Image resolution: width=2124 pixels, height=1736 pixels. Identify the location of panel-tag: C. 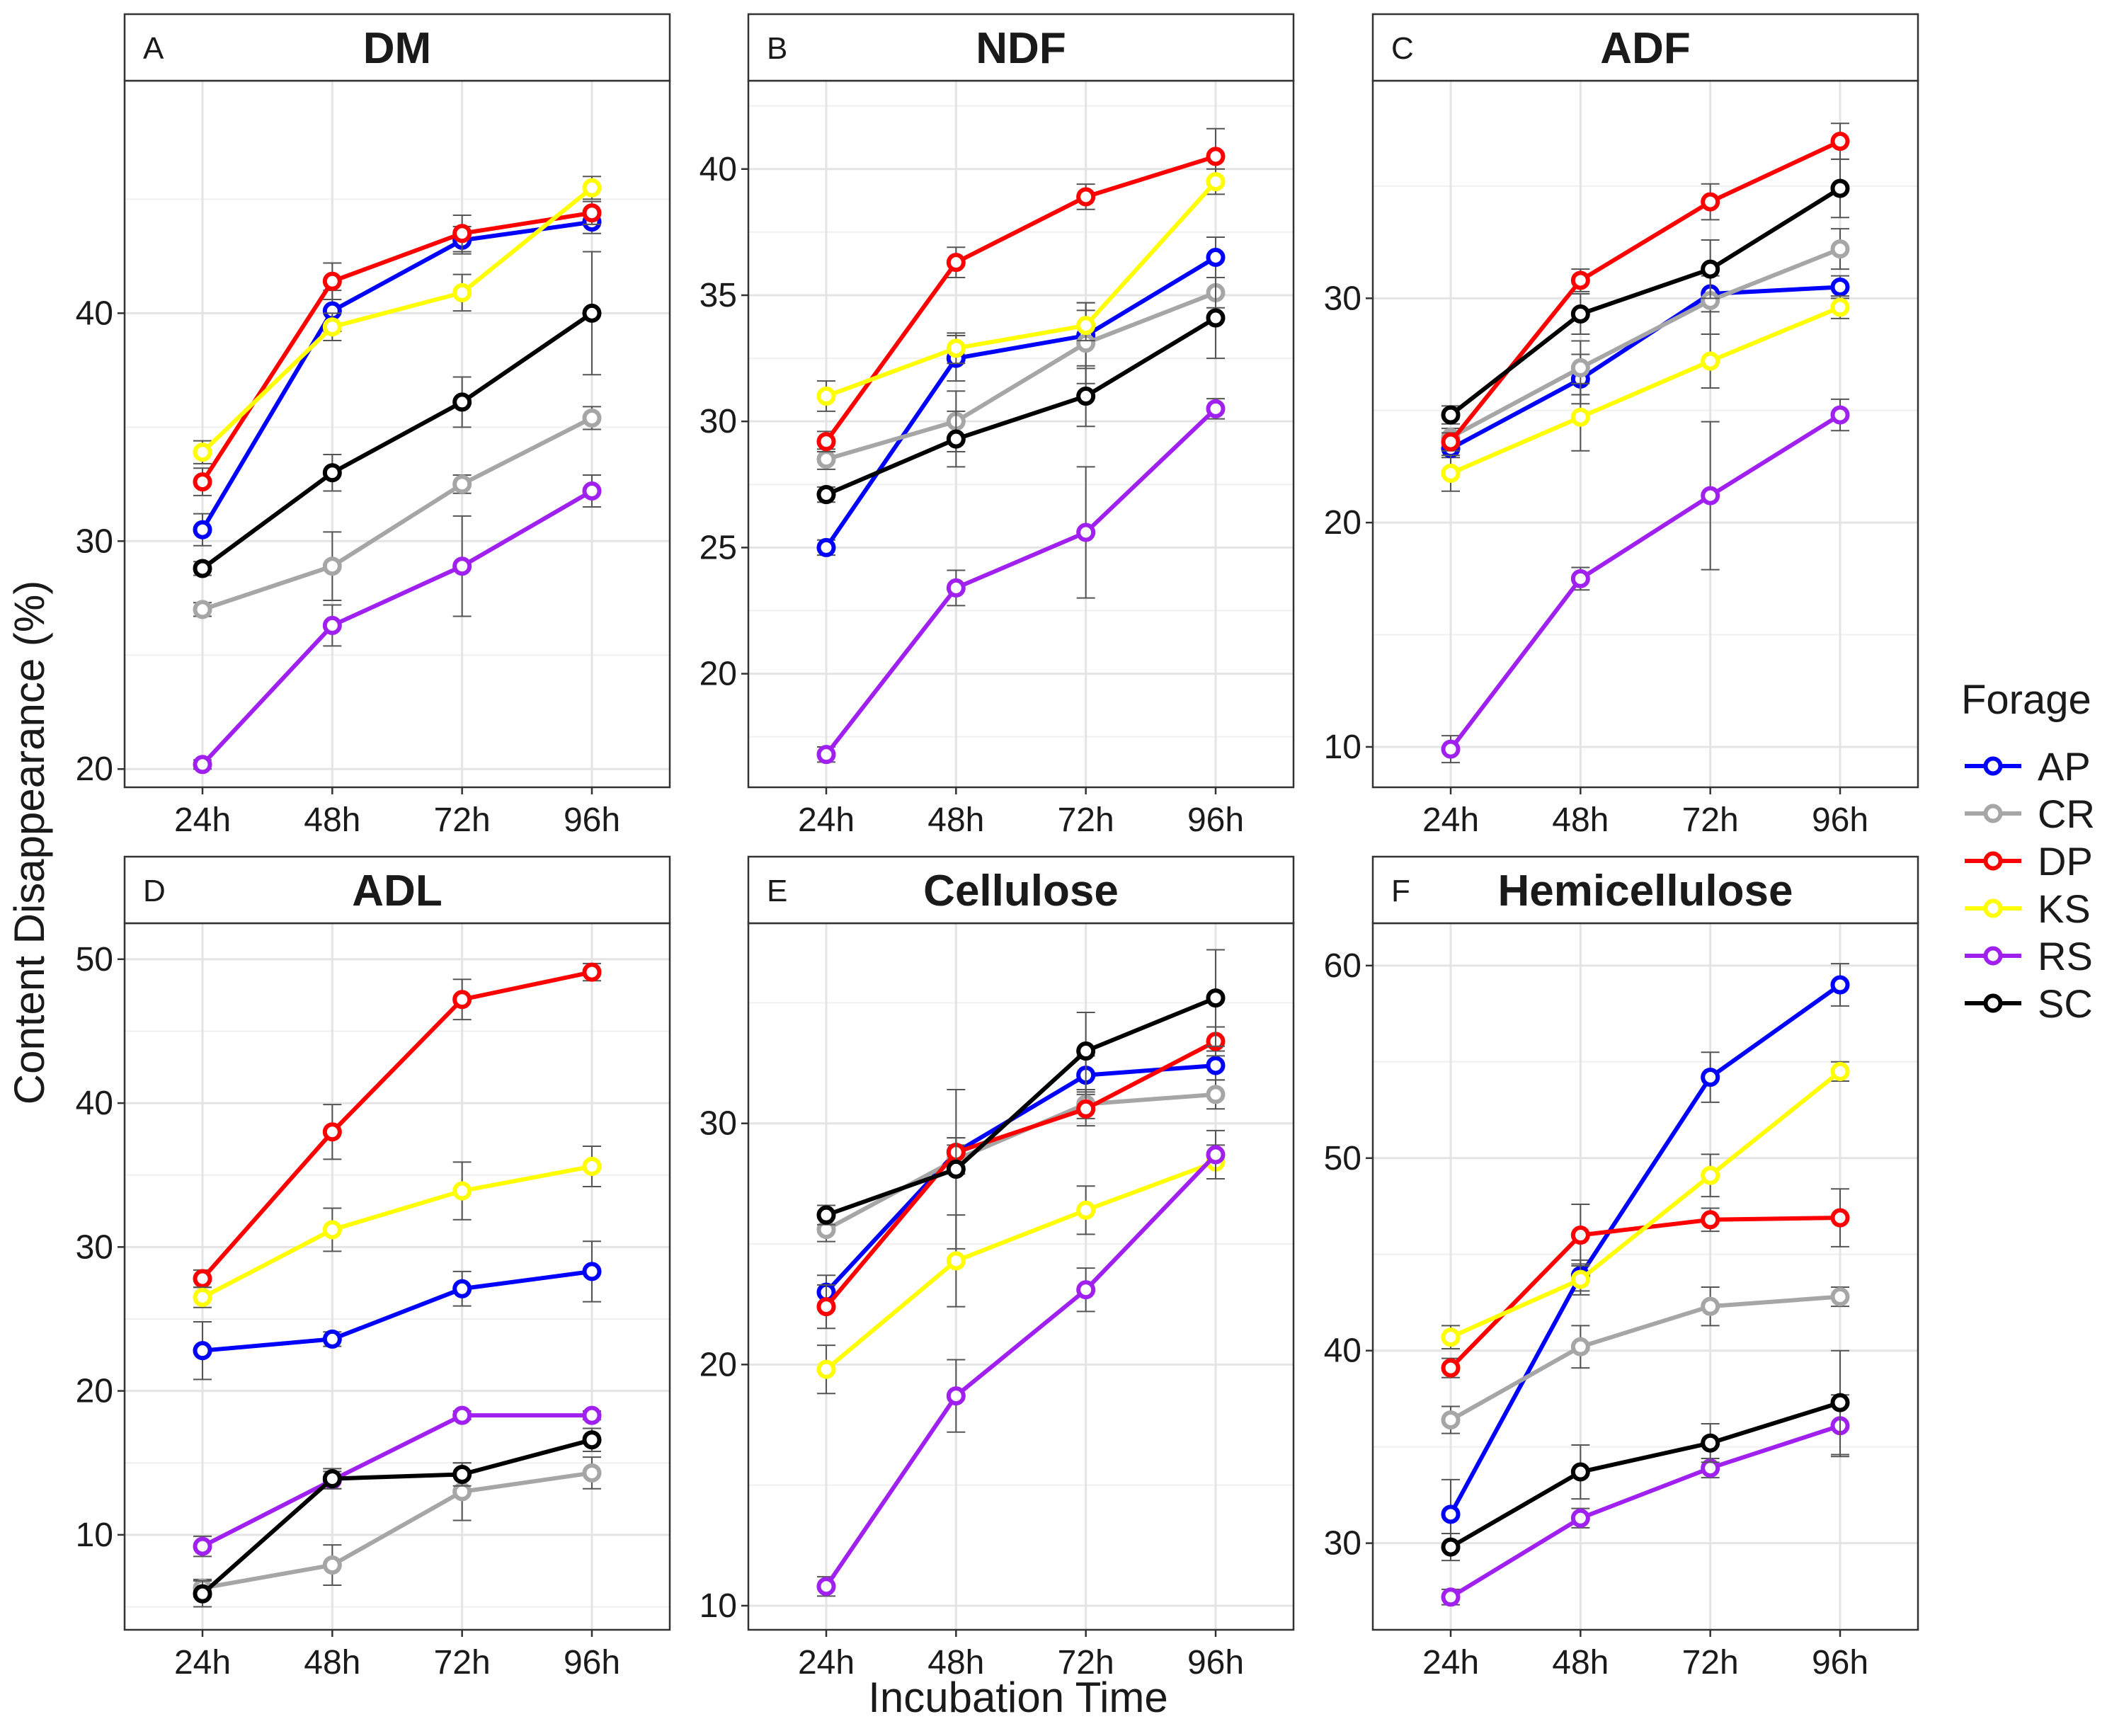
(1402, 49).